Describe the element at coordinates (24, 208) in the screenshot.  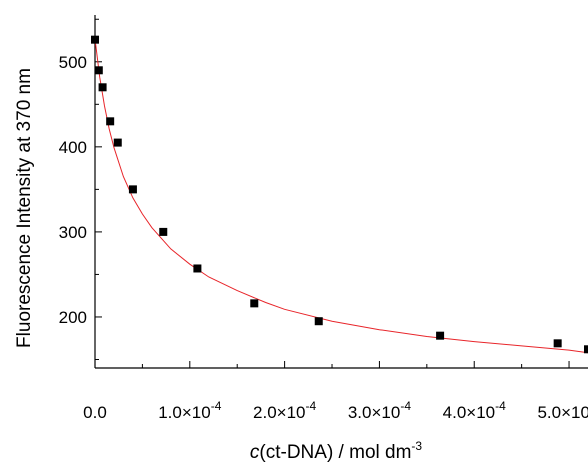
I see `y-axis-title: Fluorescence Intensity at 370 nm` at that location.